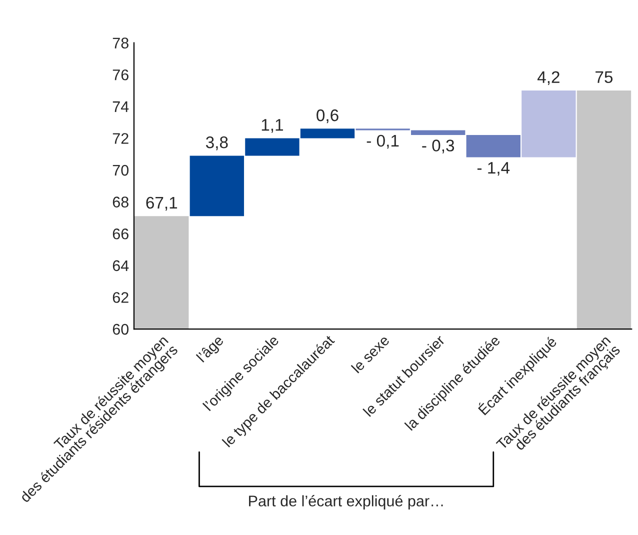  What do you see at coordinates (120, 266) in the screenshot?
I see `y-tick-label: 64` at bounding box center [120, 266].